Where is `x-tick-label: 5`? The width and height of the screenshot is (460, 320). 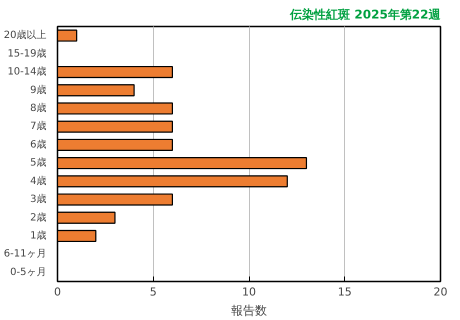 x-tick-label: 5 is located at coordinates (153, 292).